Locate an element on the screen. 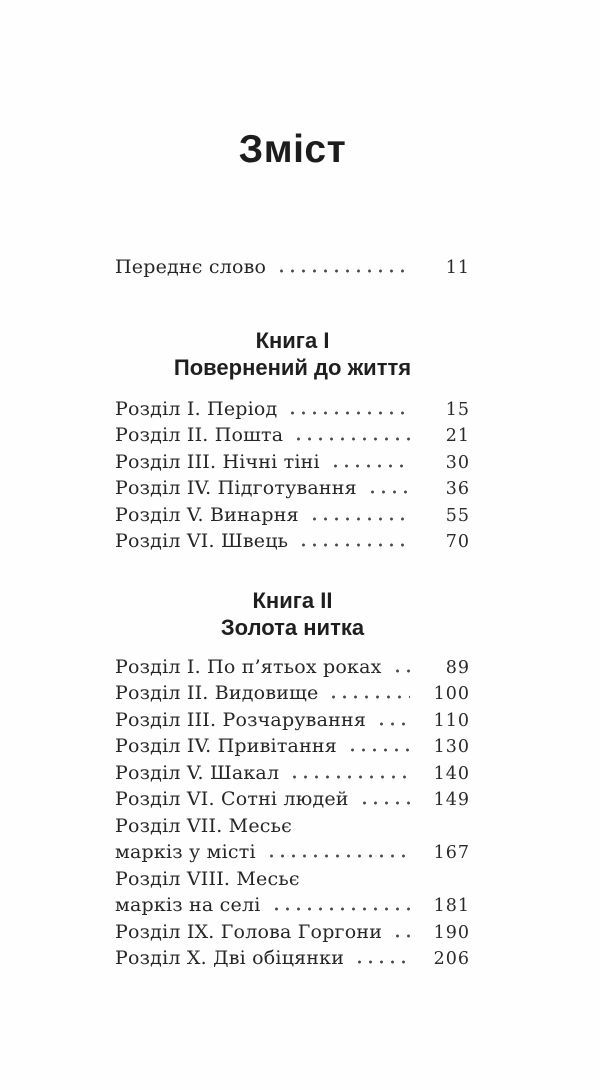  toc-row: Розділ I. По п’ятьох роках 89 is located at coordinates (292, 669).